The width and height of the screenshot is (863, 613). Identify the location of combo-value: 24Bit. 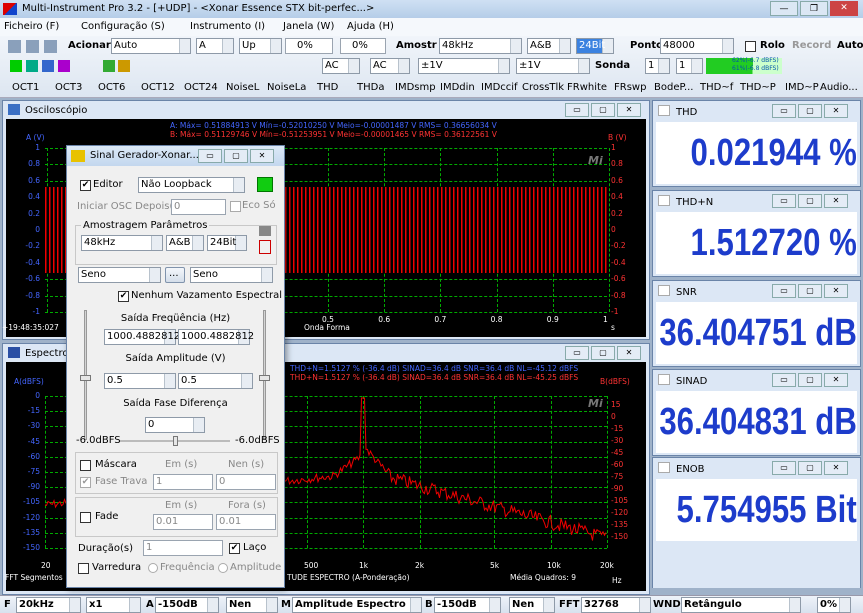
(223, 242).